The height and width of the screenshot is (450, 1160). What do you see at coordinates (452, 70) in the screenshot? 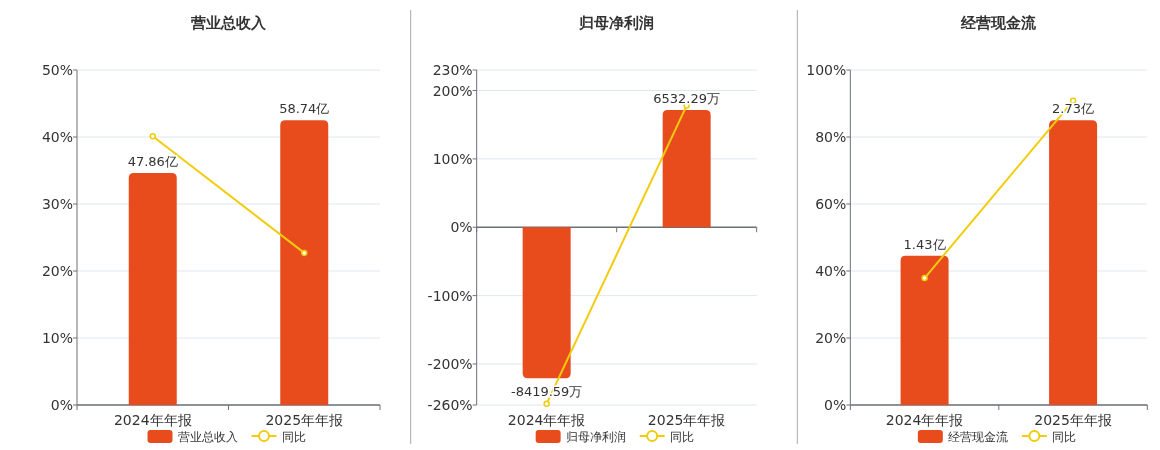
I see `y-tick-label: 230%` at bounding box center [452, 70].